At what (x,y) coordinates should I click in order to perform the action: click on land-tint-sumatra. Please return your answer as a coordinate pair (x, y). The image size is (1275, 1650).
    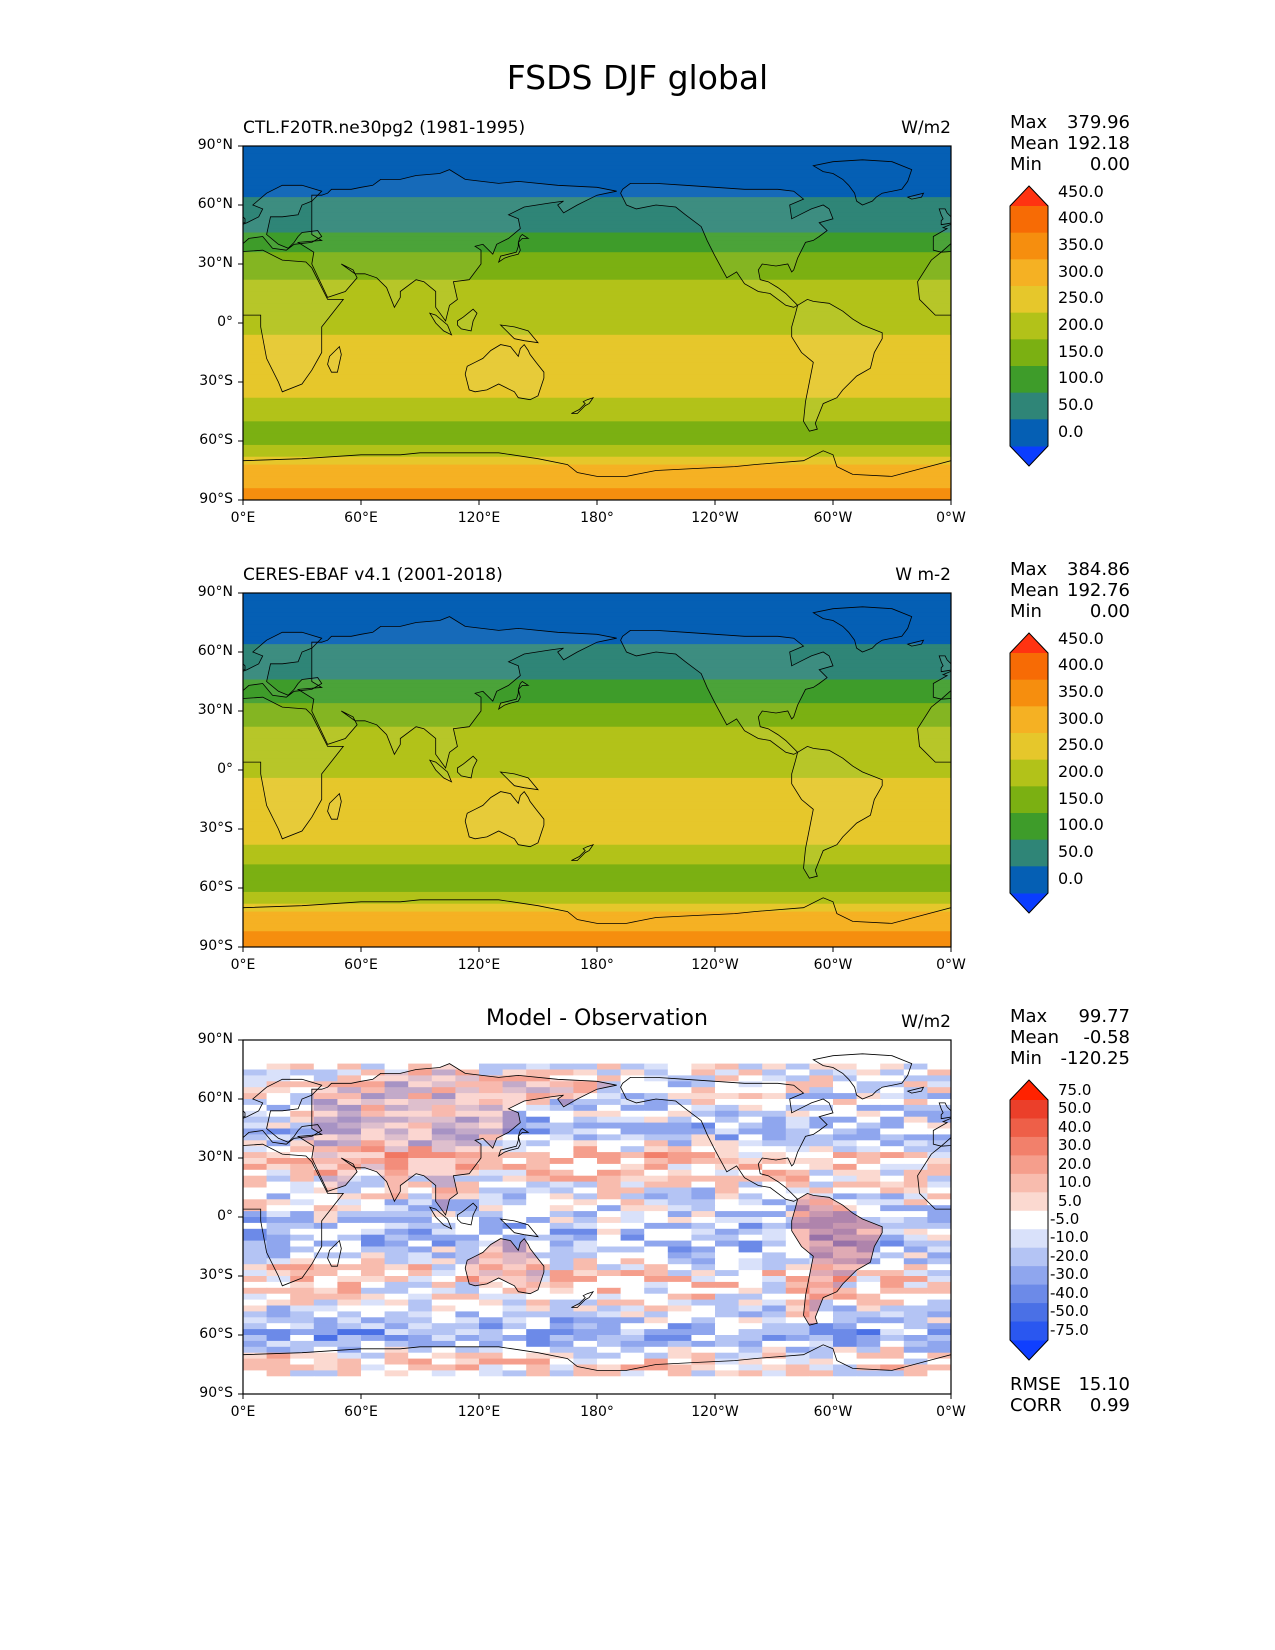
    Looking at the image, I should click on (440, 771).